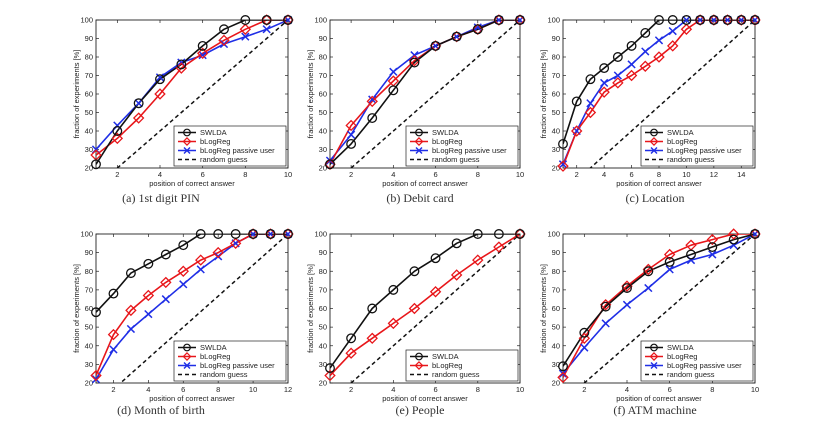  What do you see at coordinates (655, 198) in the screenshot?
I see `panel-caption: (c) Location` at bounding box center [655, 198].